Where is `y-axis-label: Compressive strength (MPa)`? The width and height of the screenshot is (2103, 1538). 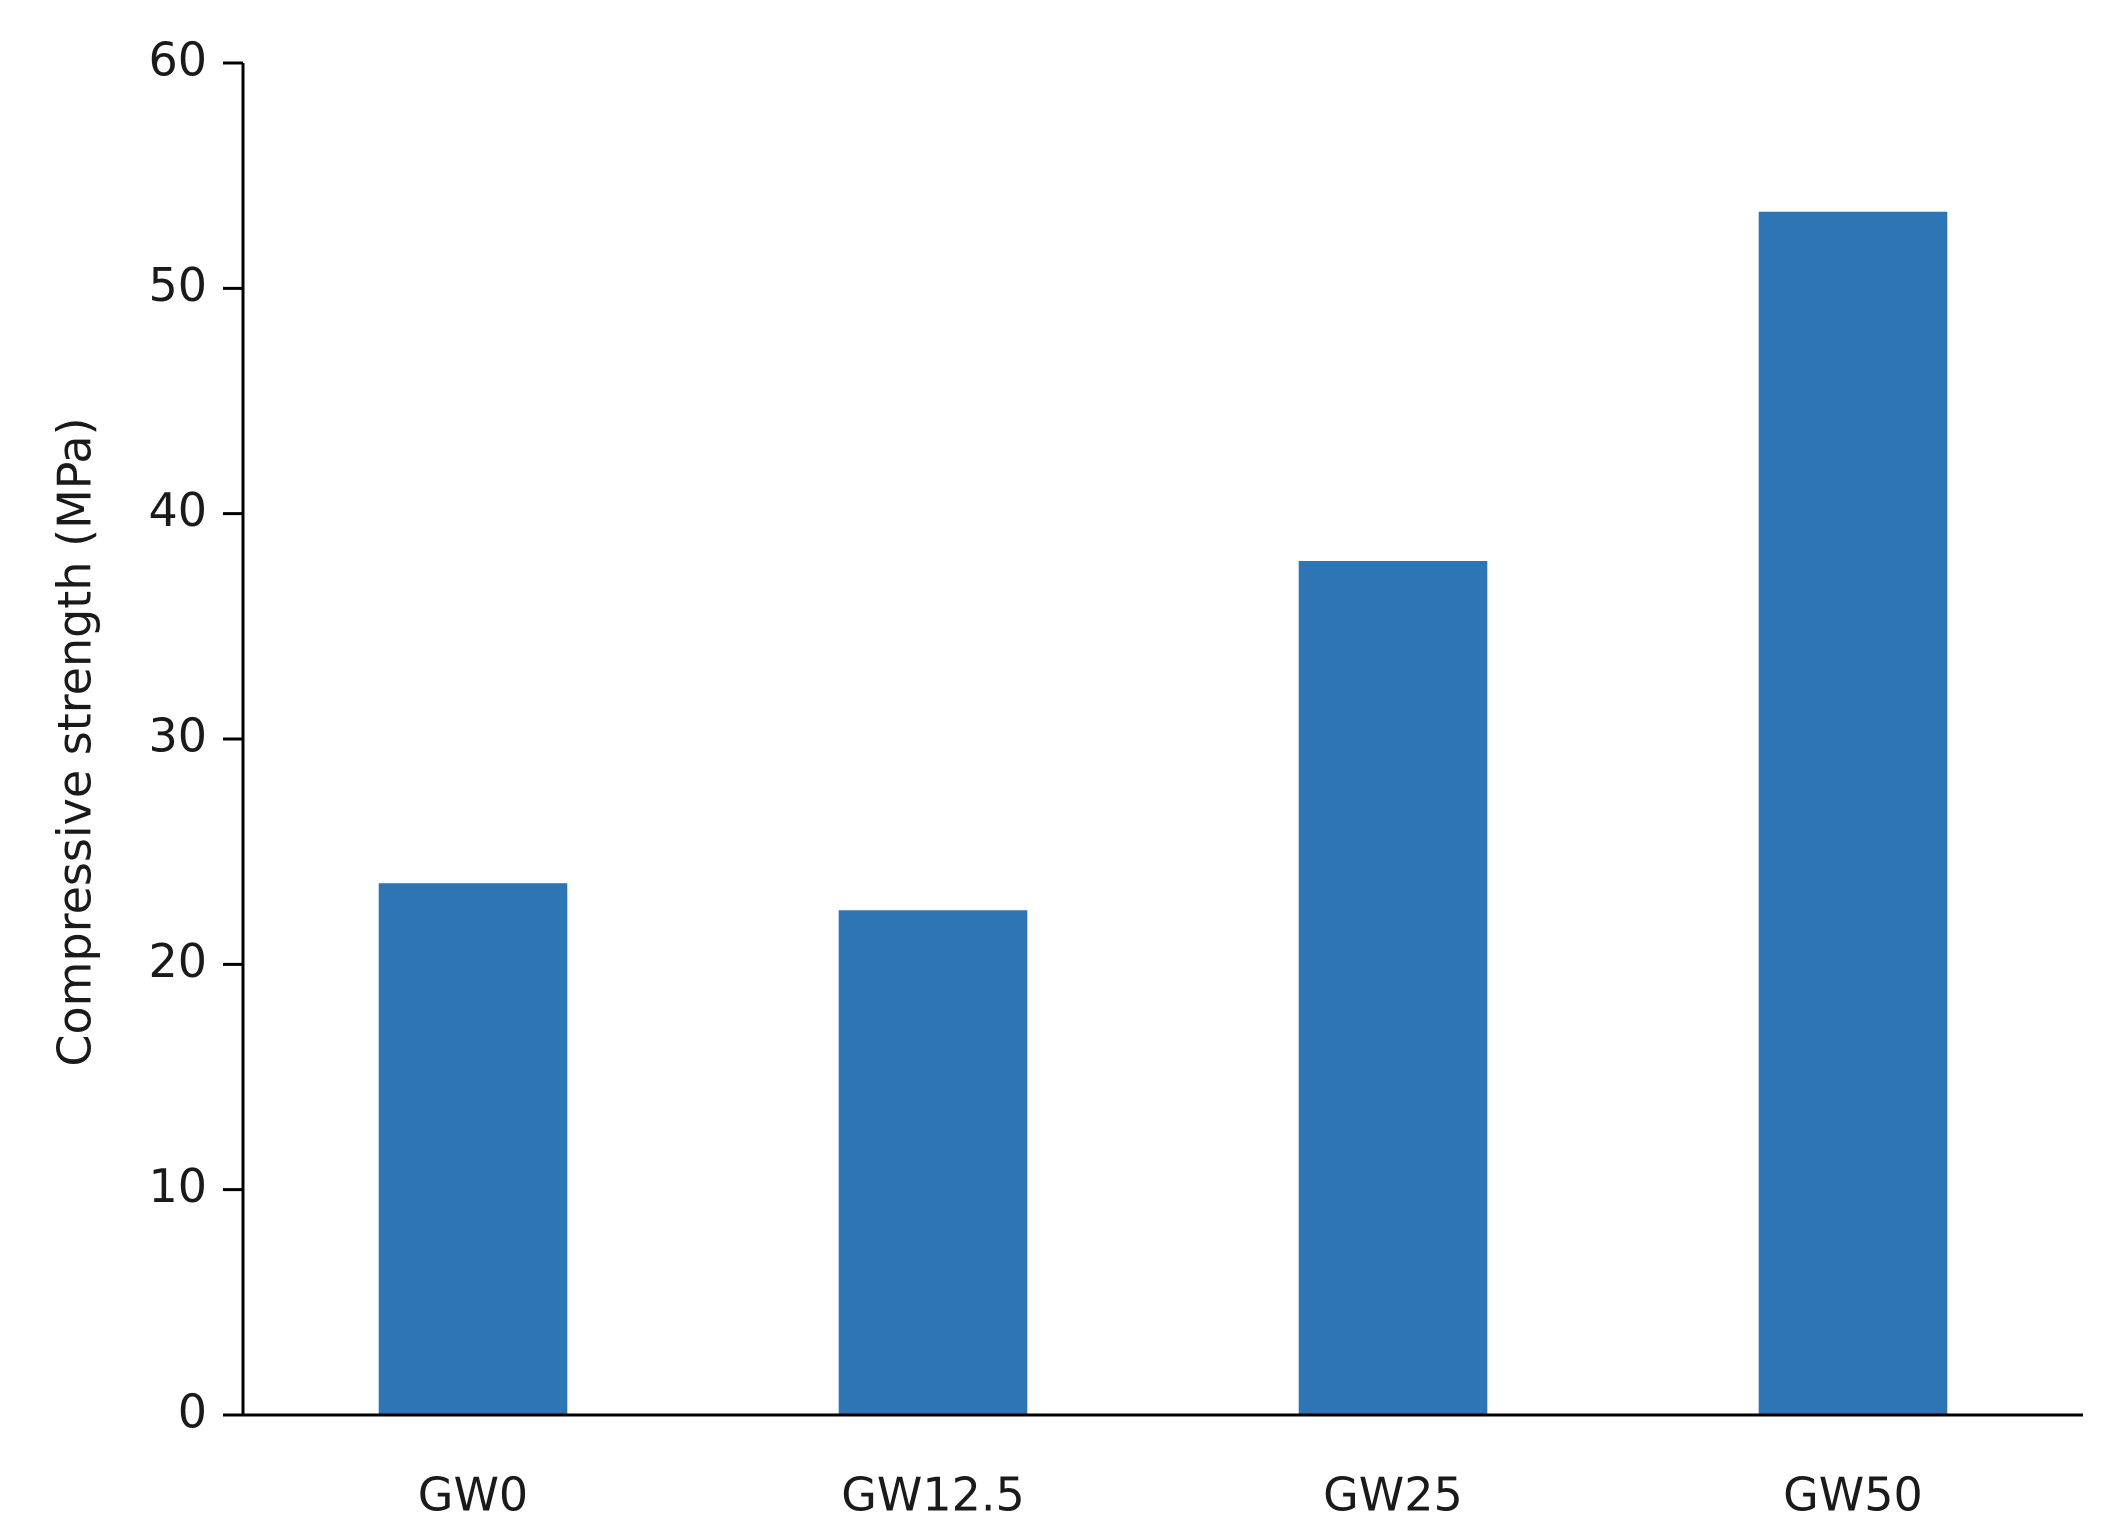 y-axis-label: Compressive strength (MPa) is located at coordinates (75, 741).